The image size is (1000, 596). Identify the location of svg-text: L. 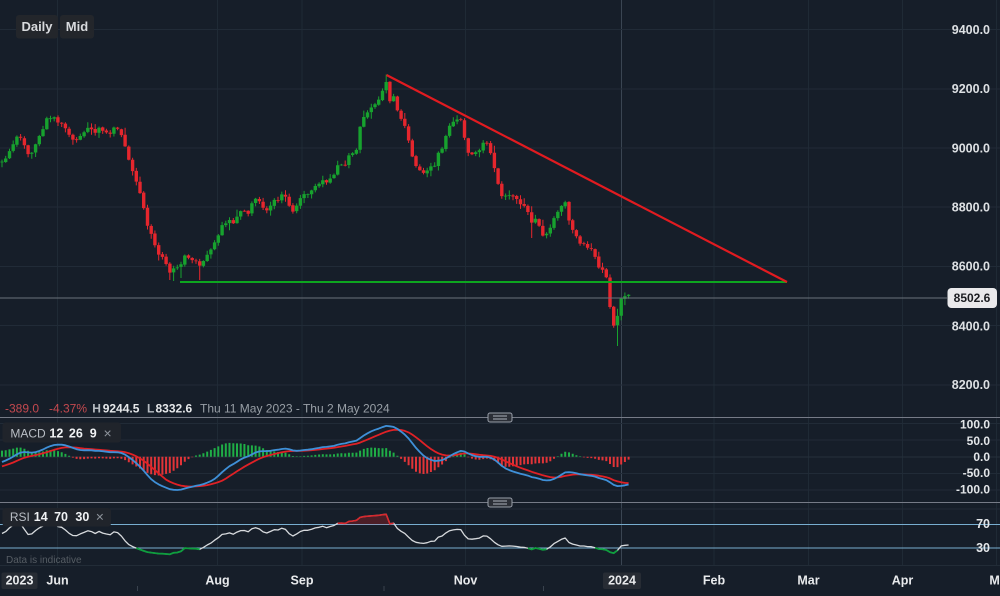
(150, 409).